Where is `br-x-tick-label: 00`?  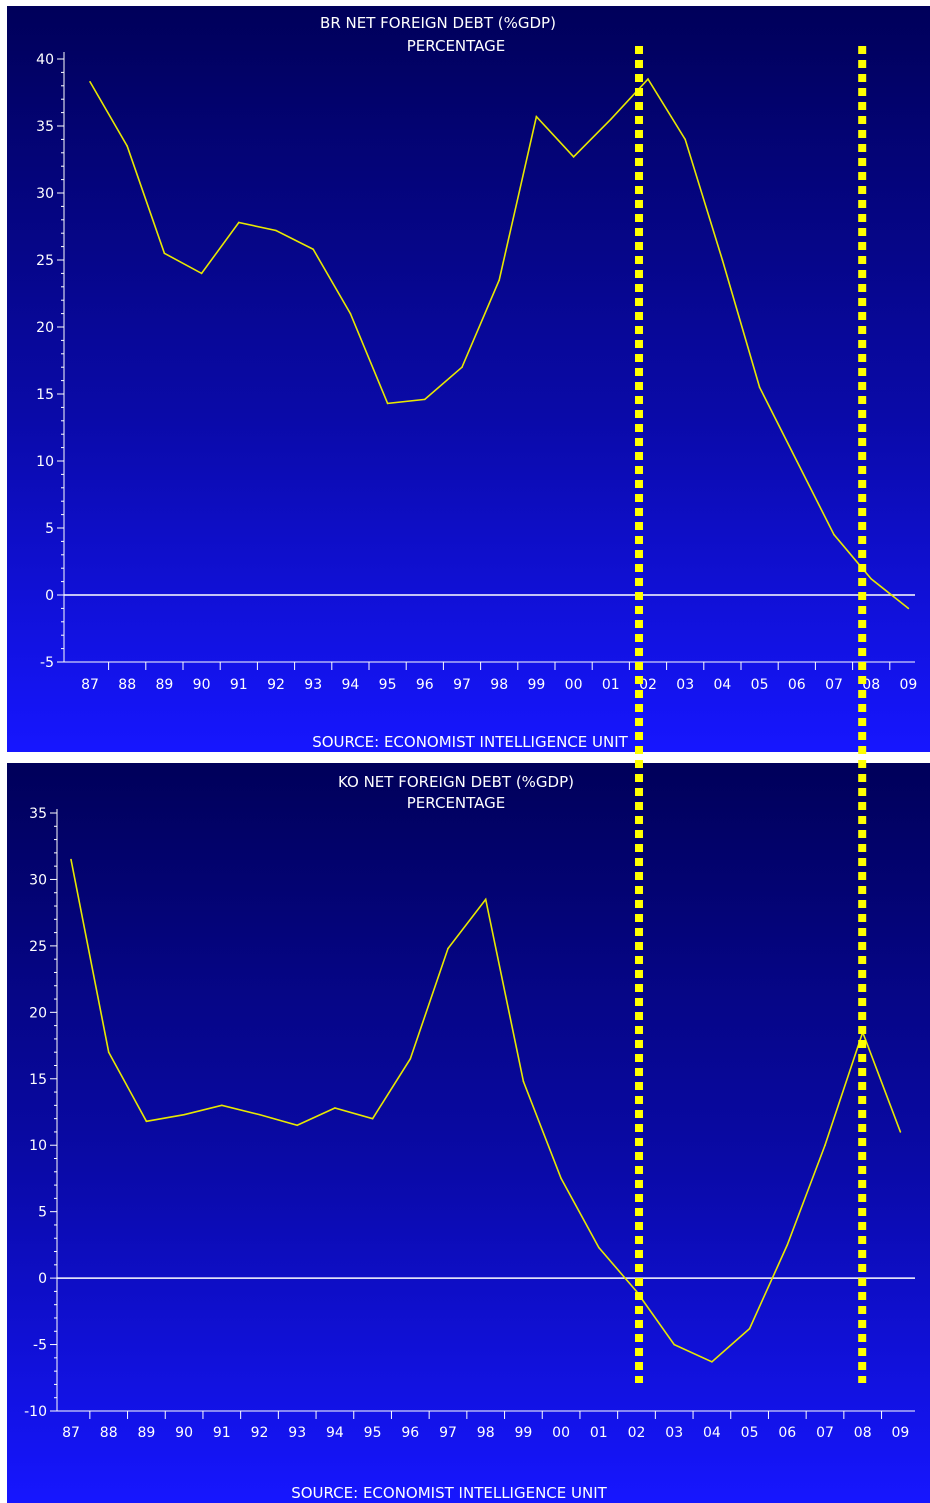
br-x-tick-label: 00 is located at coordinates (574, 685).